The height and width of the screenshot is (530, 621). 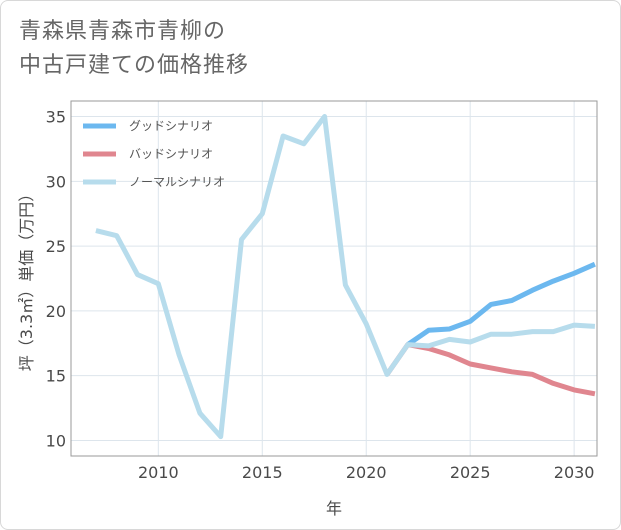 What do you see at coordinates (171, 126) in the screenshot?
I see `legend-label-good: グッドシナリオ` at bounding box center [171, 126].